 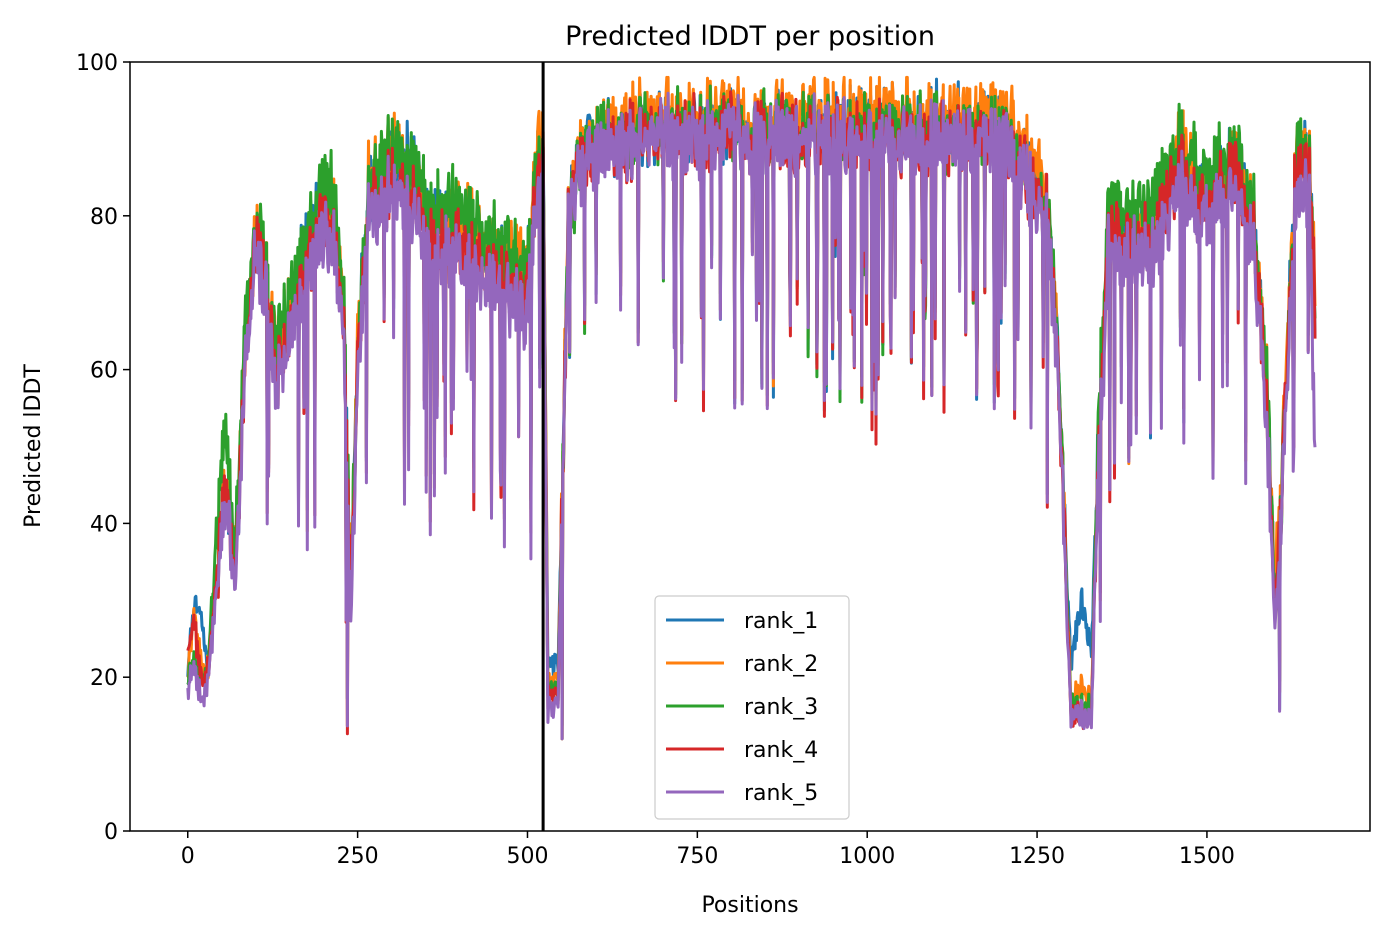 What do you see at coordinates (188, 856) in the screenshot?
I see `x-tick-label: 0` at bounding box center [188, 856].